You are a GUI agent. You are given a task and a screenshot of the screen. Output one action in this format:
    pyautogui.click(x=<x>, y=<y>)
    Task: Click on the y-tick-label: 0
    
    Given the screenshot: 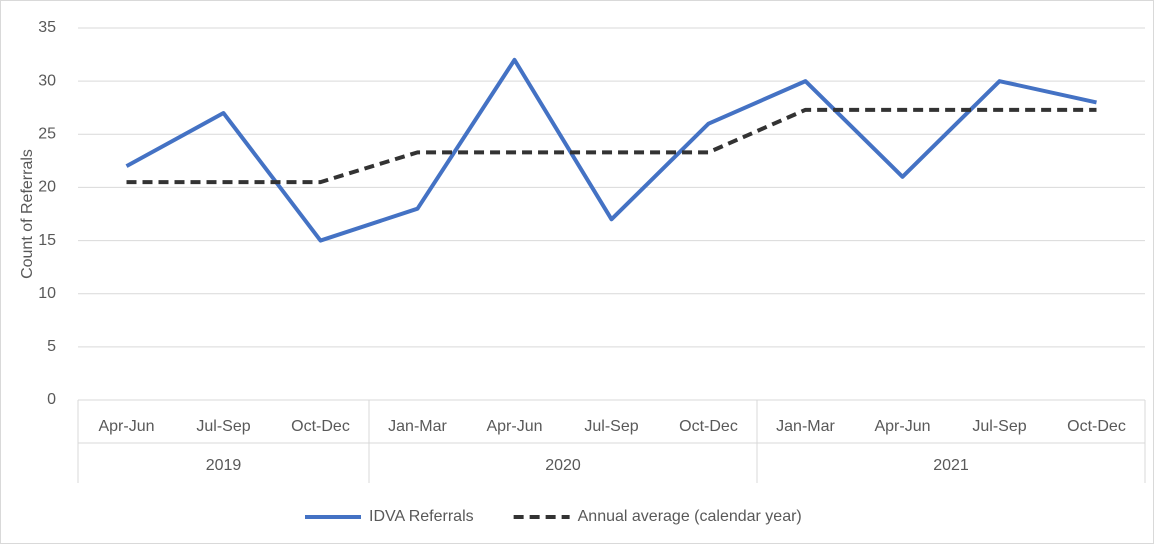 What is the action you would take?
    pyautogui.click(x=51, y=399)
    